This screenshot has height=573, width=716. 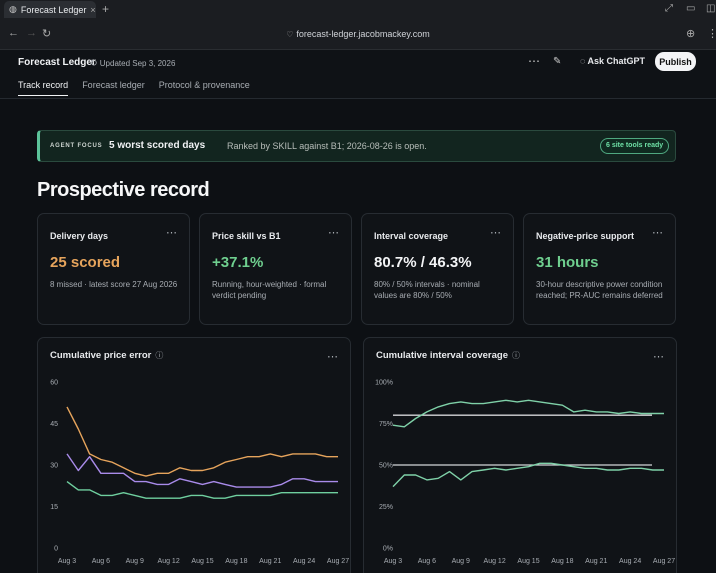 What do you see at coordinates (363, 34) in the screenshot?
I see `url-text: forecast-ledger.jacobmackey.com` at bounding box center [363, 34].